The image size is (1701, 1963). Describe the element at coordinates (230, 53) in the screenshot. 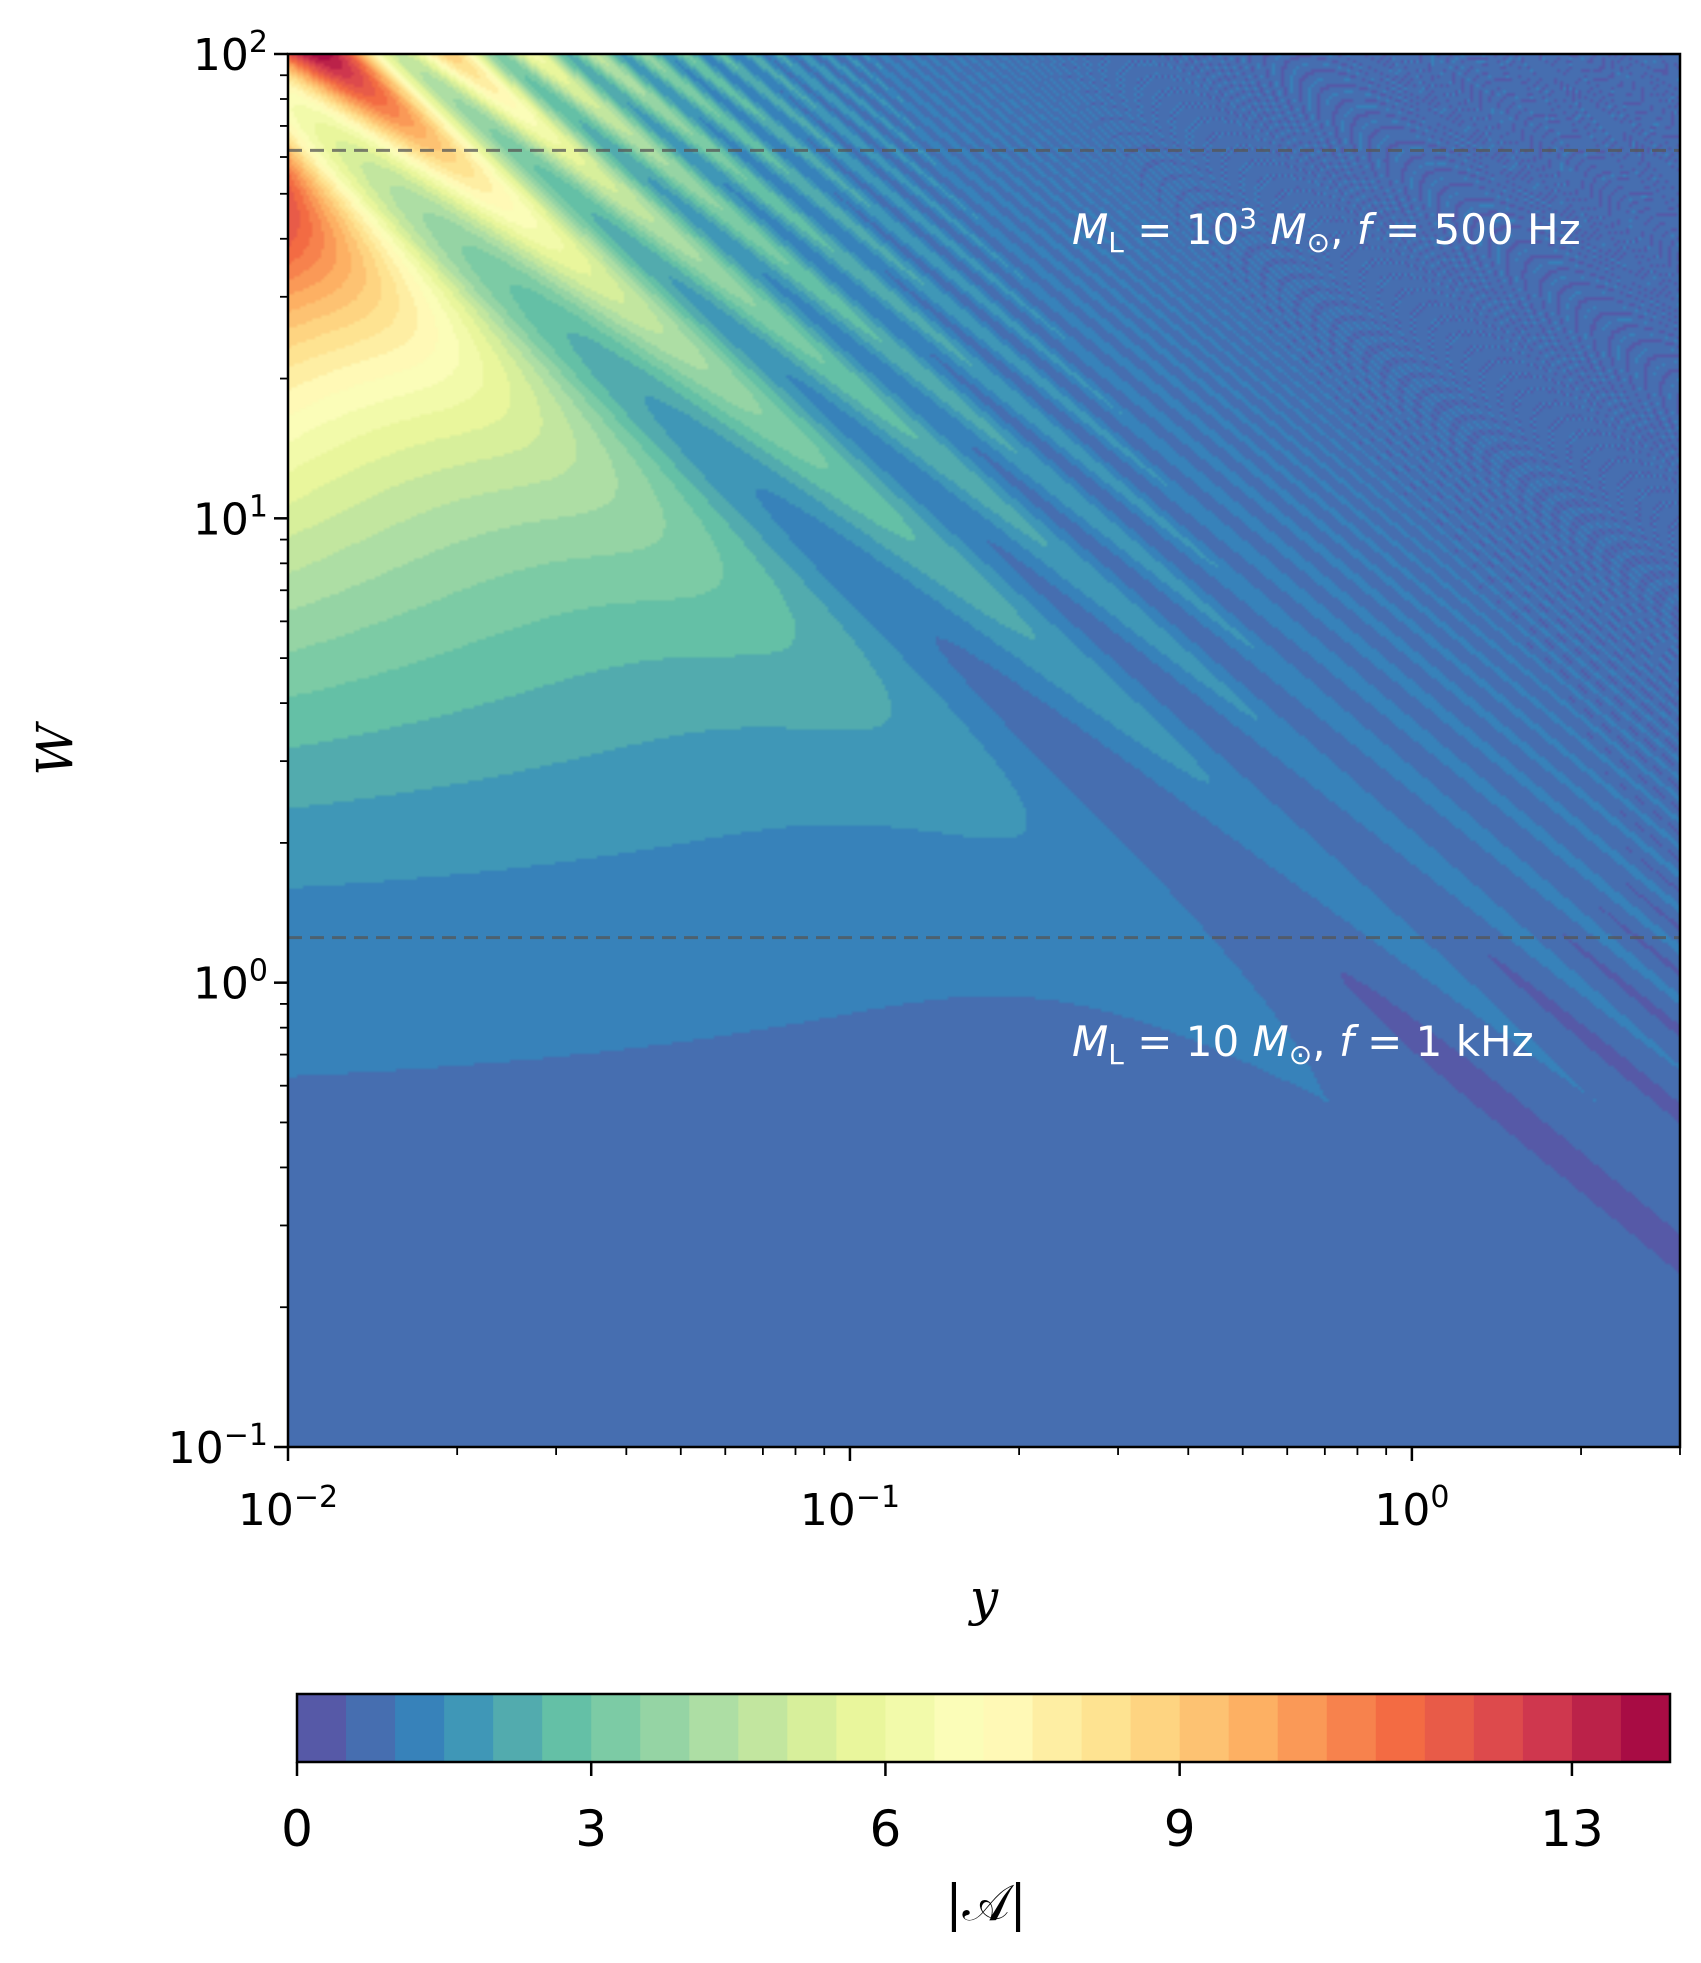

I see `y-tick-label: 10²` at that location.